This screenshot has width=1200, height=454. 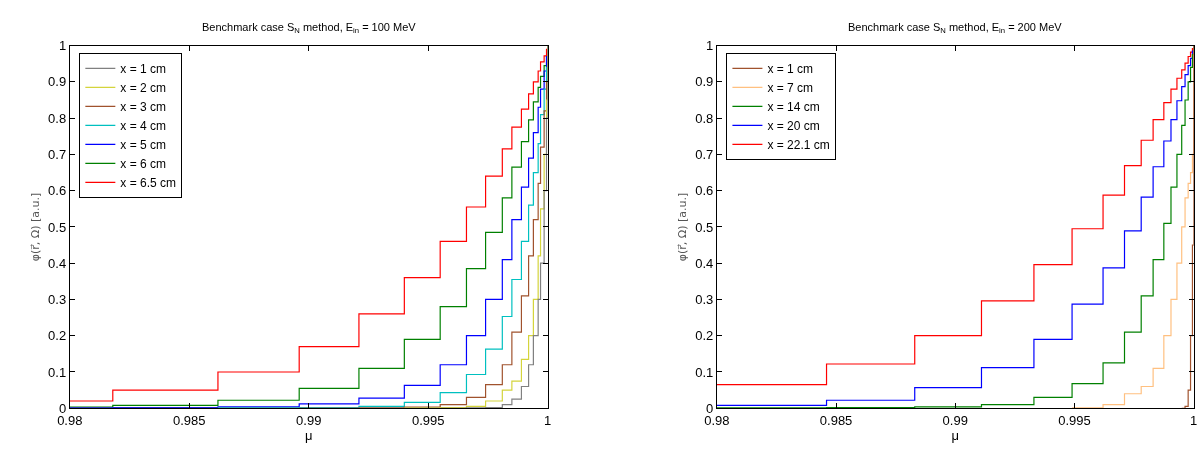 I want to click on chart-title: Benchmark case S$_{N}$ method, E$_{in}$ = 200 MeV, so click(x=955, y=28).